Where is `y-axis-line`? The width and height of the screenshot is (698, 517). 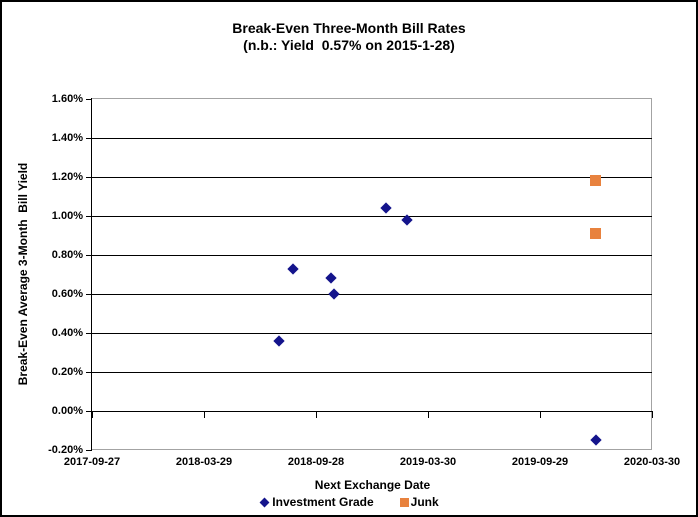 y-axis-line is located at coordinates (91, 274).